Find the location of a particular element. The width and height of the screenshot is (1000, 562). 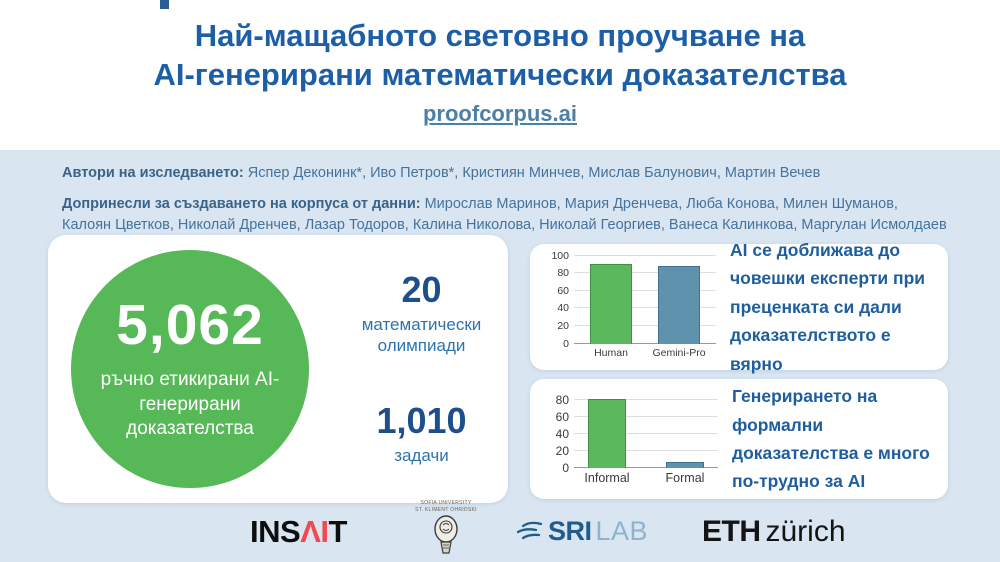

y-tick-label: 100 is located at coordinates (560, 255).